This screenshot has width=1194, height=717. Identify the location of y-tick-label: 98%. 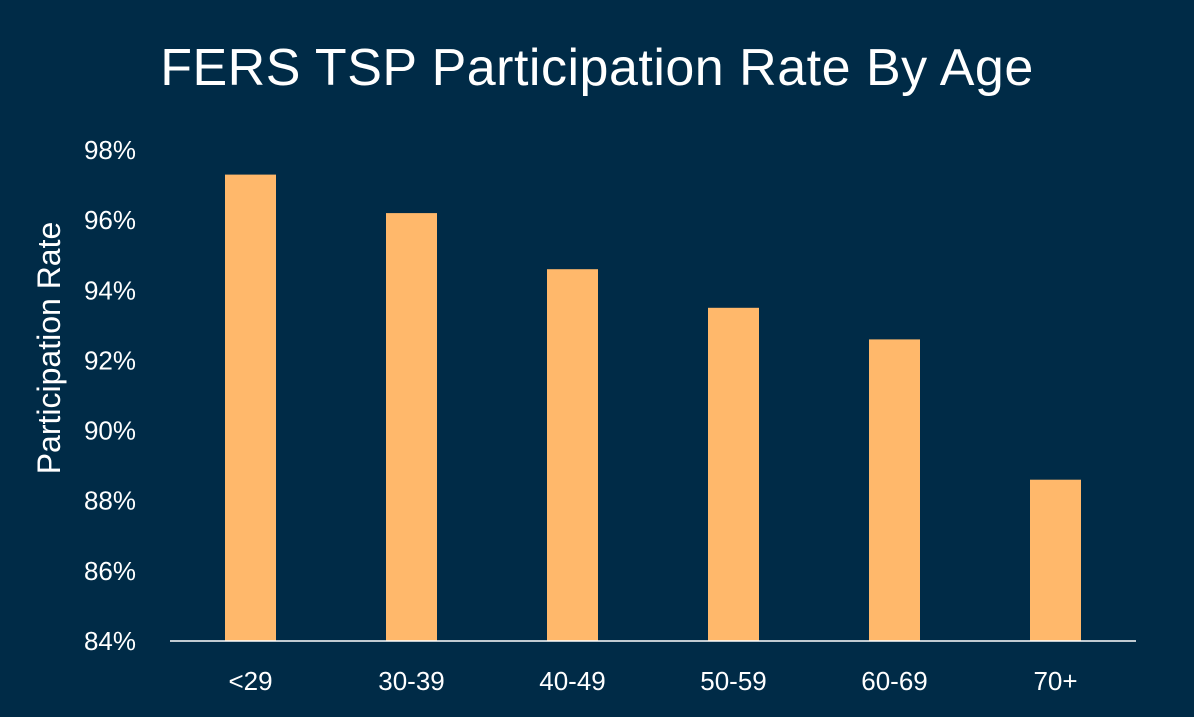
(110, 150).